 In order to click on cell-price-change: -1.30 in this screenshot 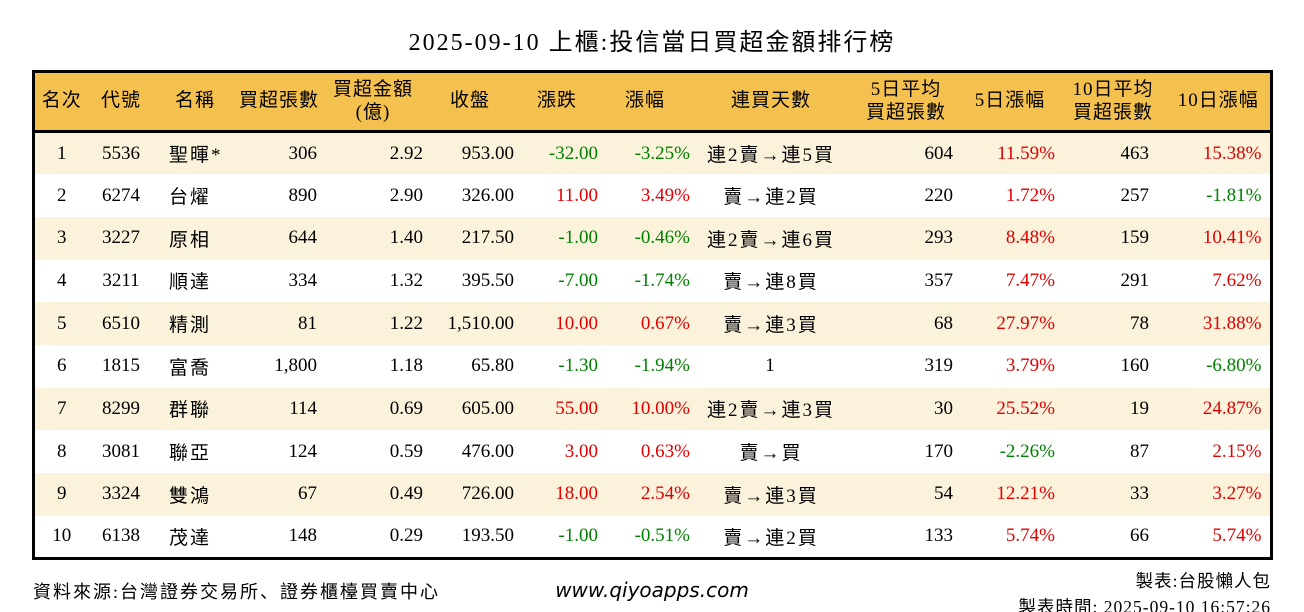, I will do `click(557, 366)`.